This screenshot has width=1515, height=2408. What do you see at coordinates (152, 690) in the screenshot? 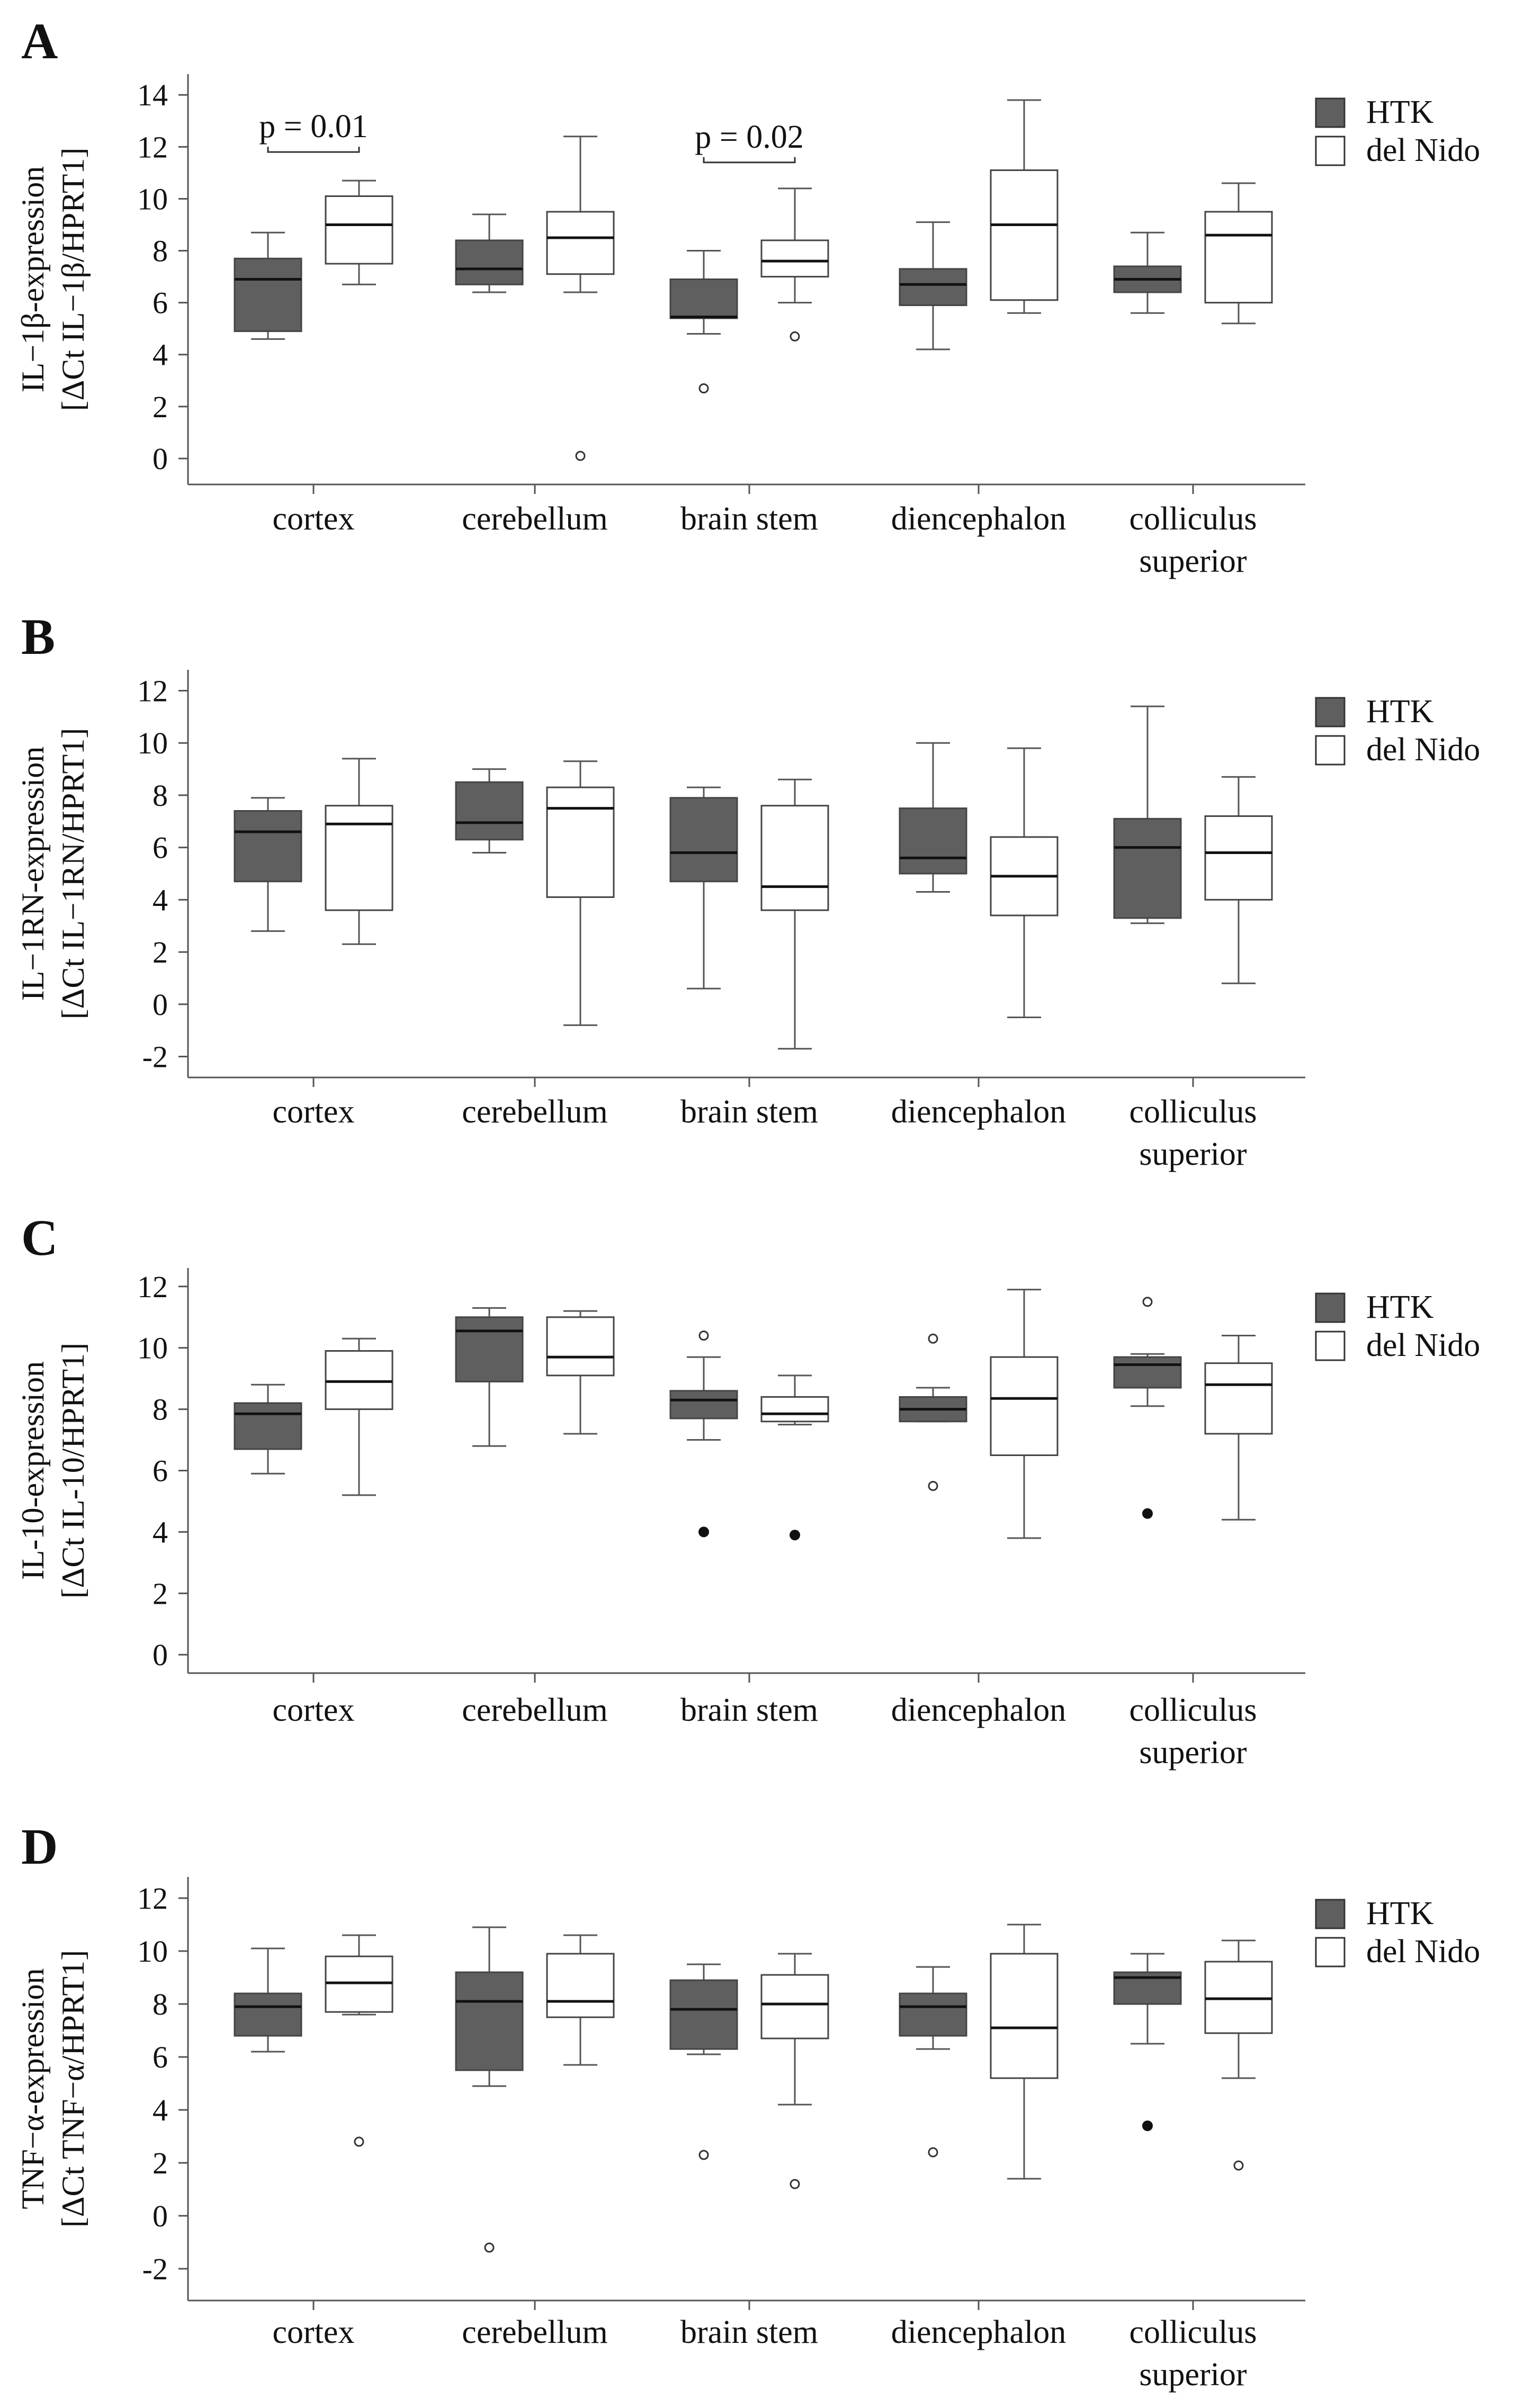
I see `y-tick-label: 12` at bounding box center [152, 690].